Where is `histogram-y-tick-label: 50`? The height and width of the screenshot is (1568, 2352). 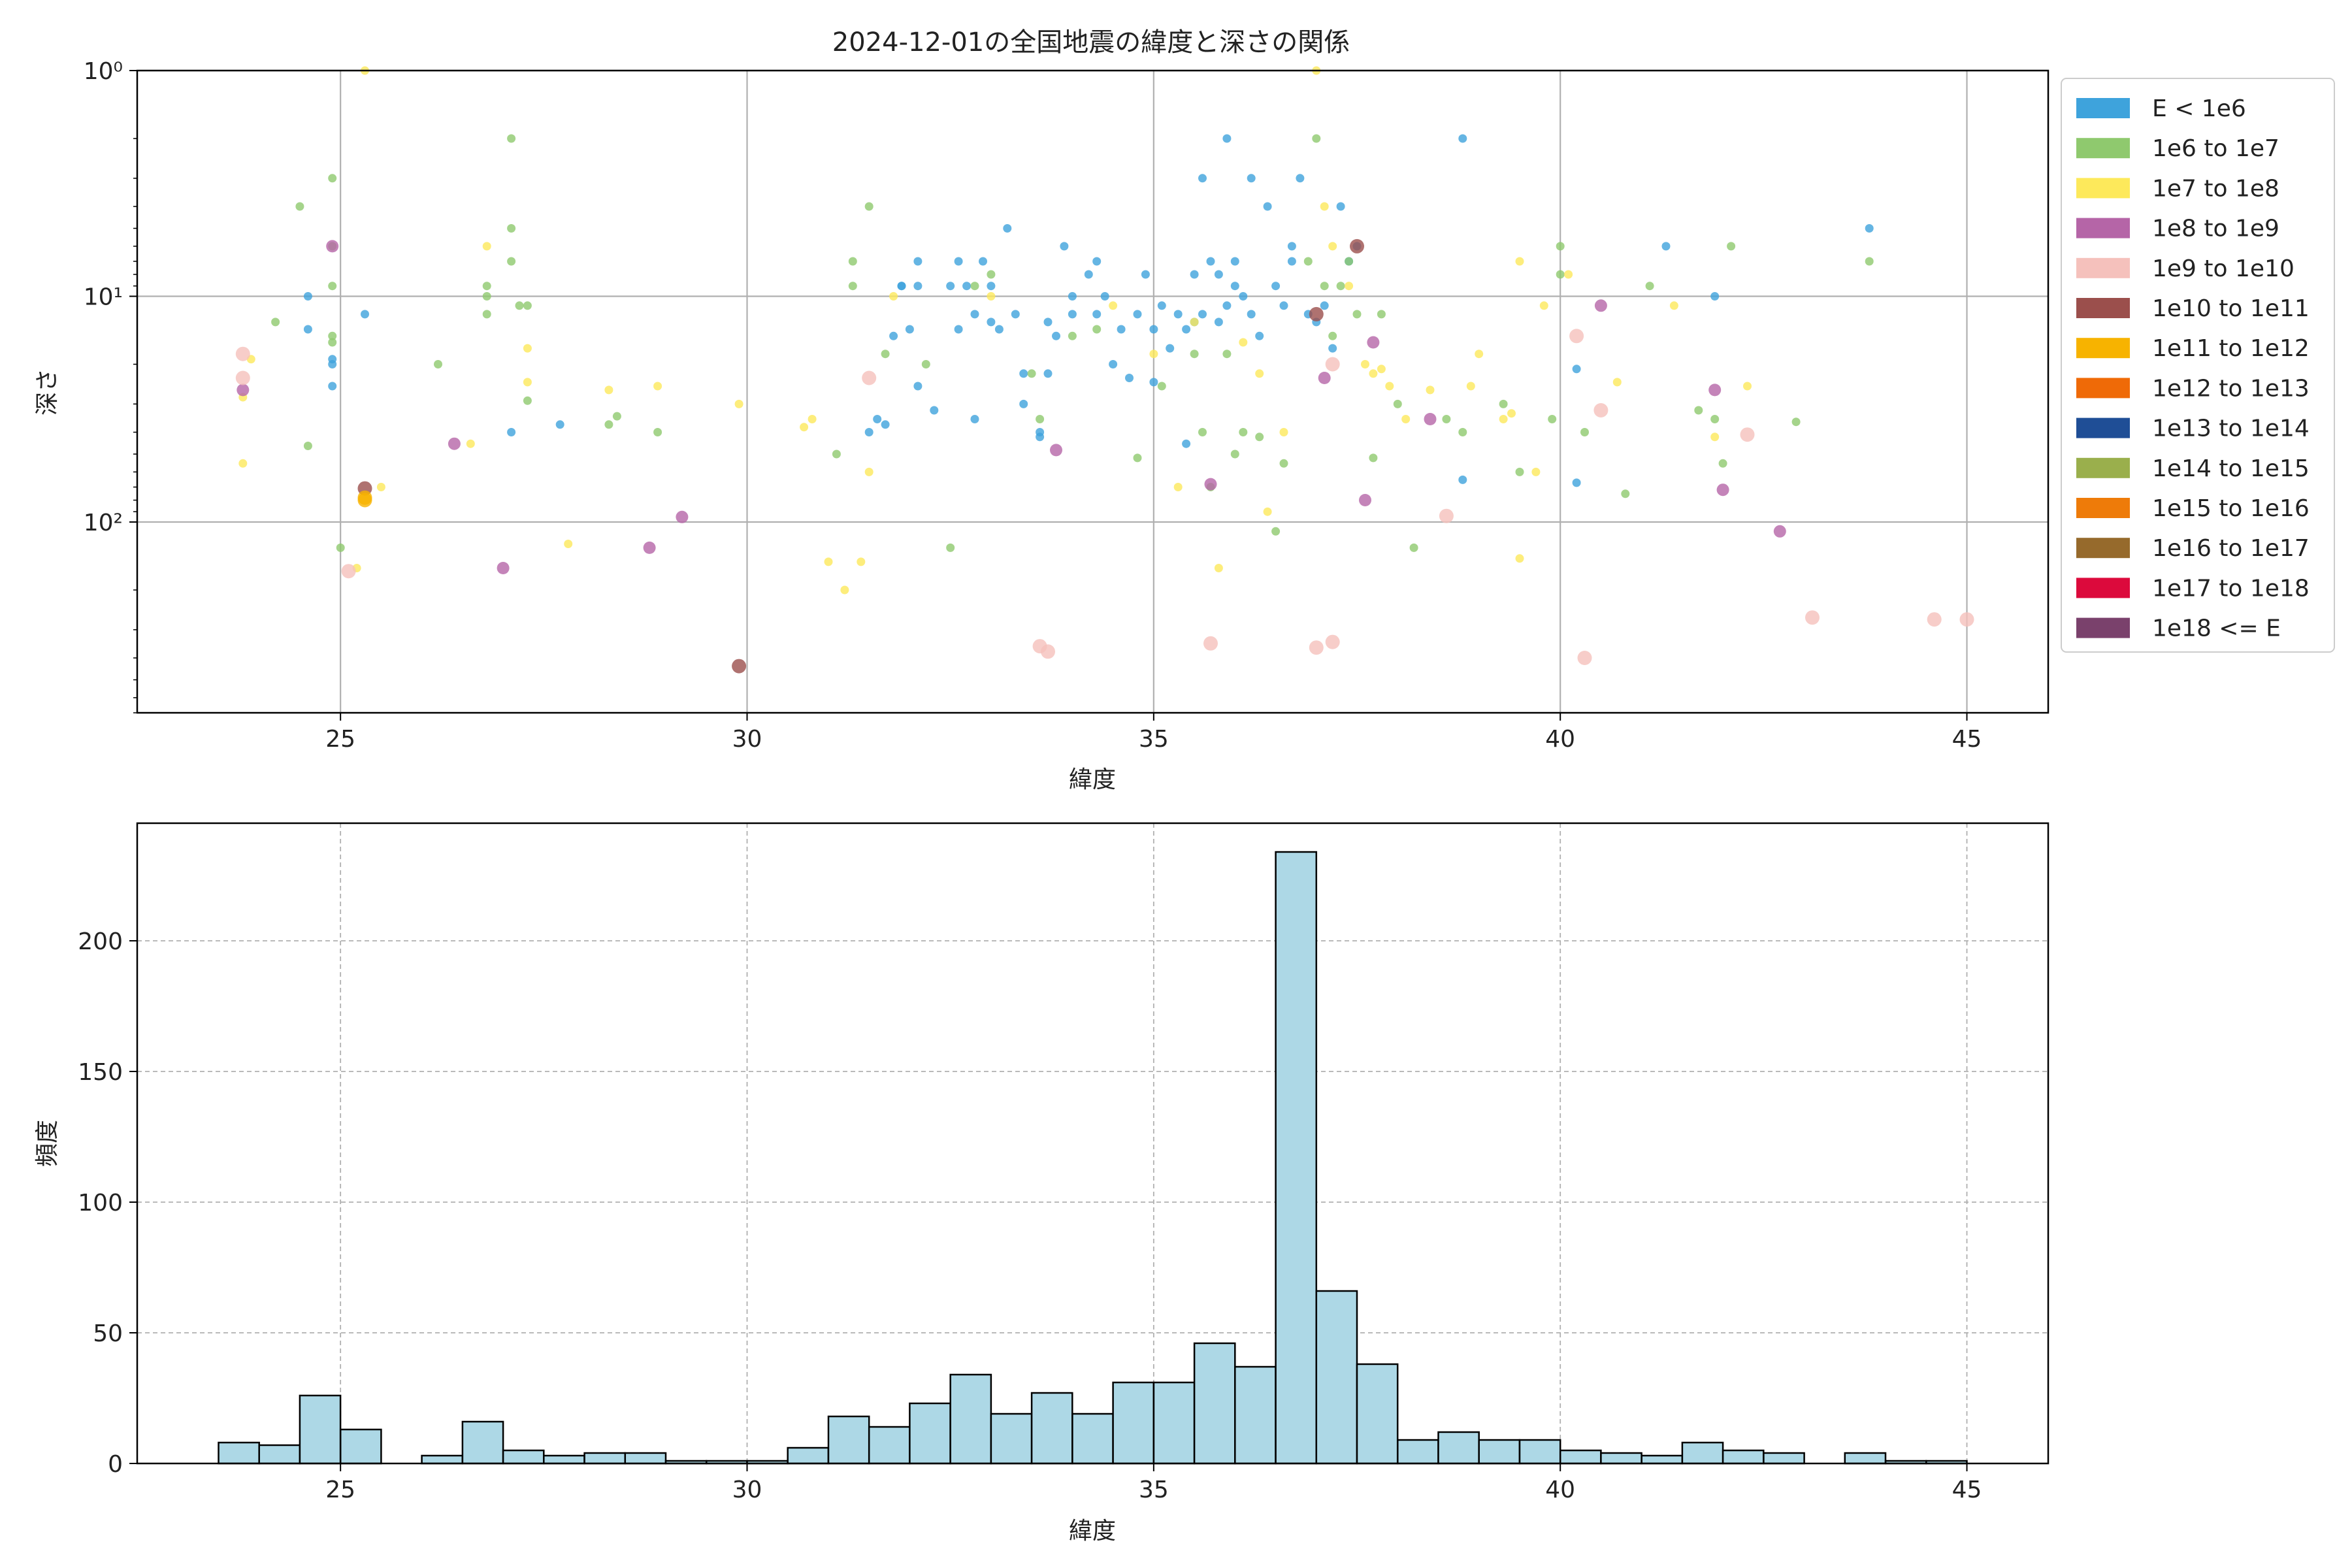
histogram-y-tick-label: 50 is located at coordinates (108, 1333).